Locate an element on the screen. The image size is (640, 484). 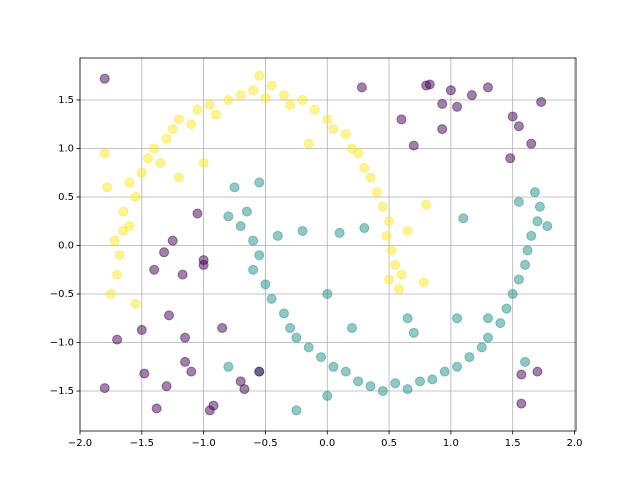
y-tick-label: 0.0 is located at coordinates (66, 246).